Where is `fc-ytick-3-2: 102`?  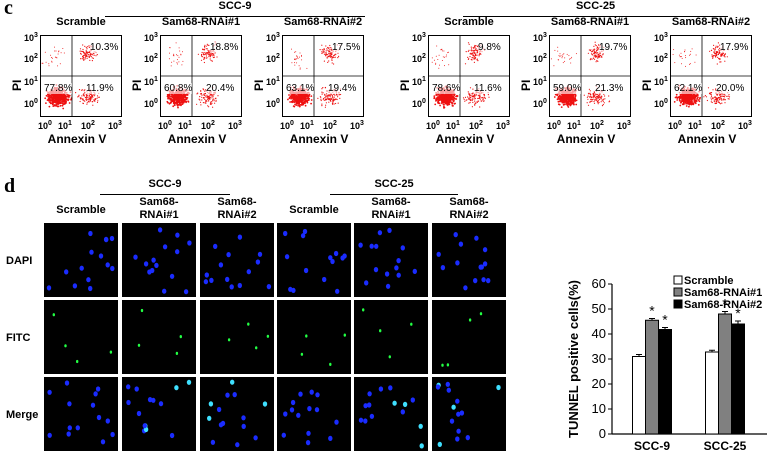 fc-ytick-3-2: 102 is located at coordinates (419, 58).